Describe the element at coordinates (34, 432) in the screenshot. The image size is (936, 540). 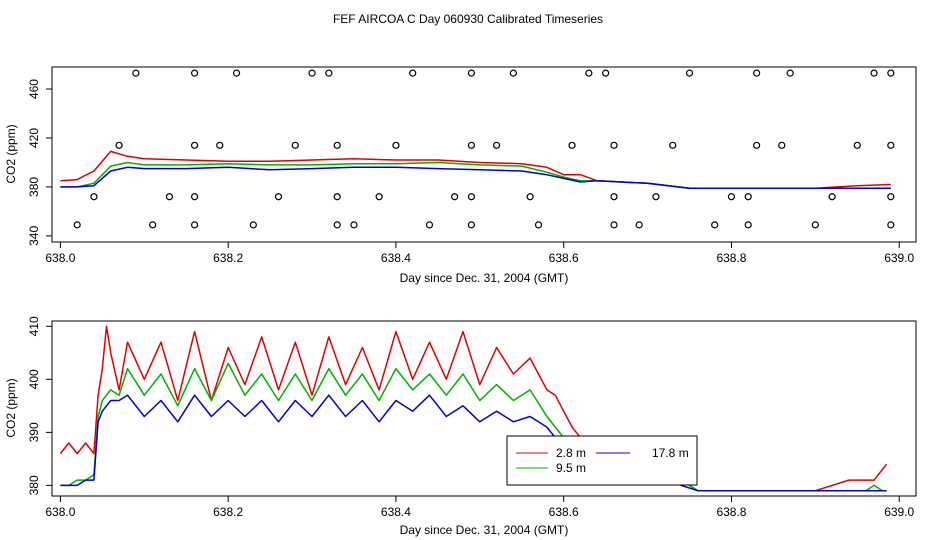
I see `y-tick-label: 390` at that location.